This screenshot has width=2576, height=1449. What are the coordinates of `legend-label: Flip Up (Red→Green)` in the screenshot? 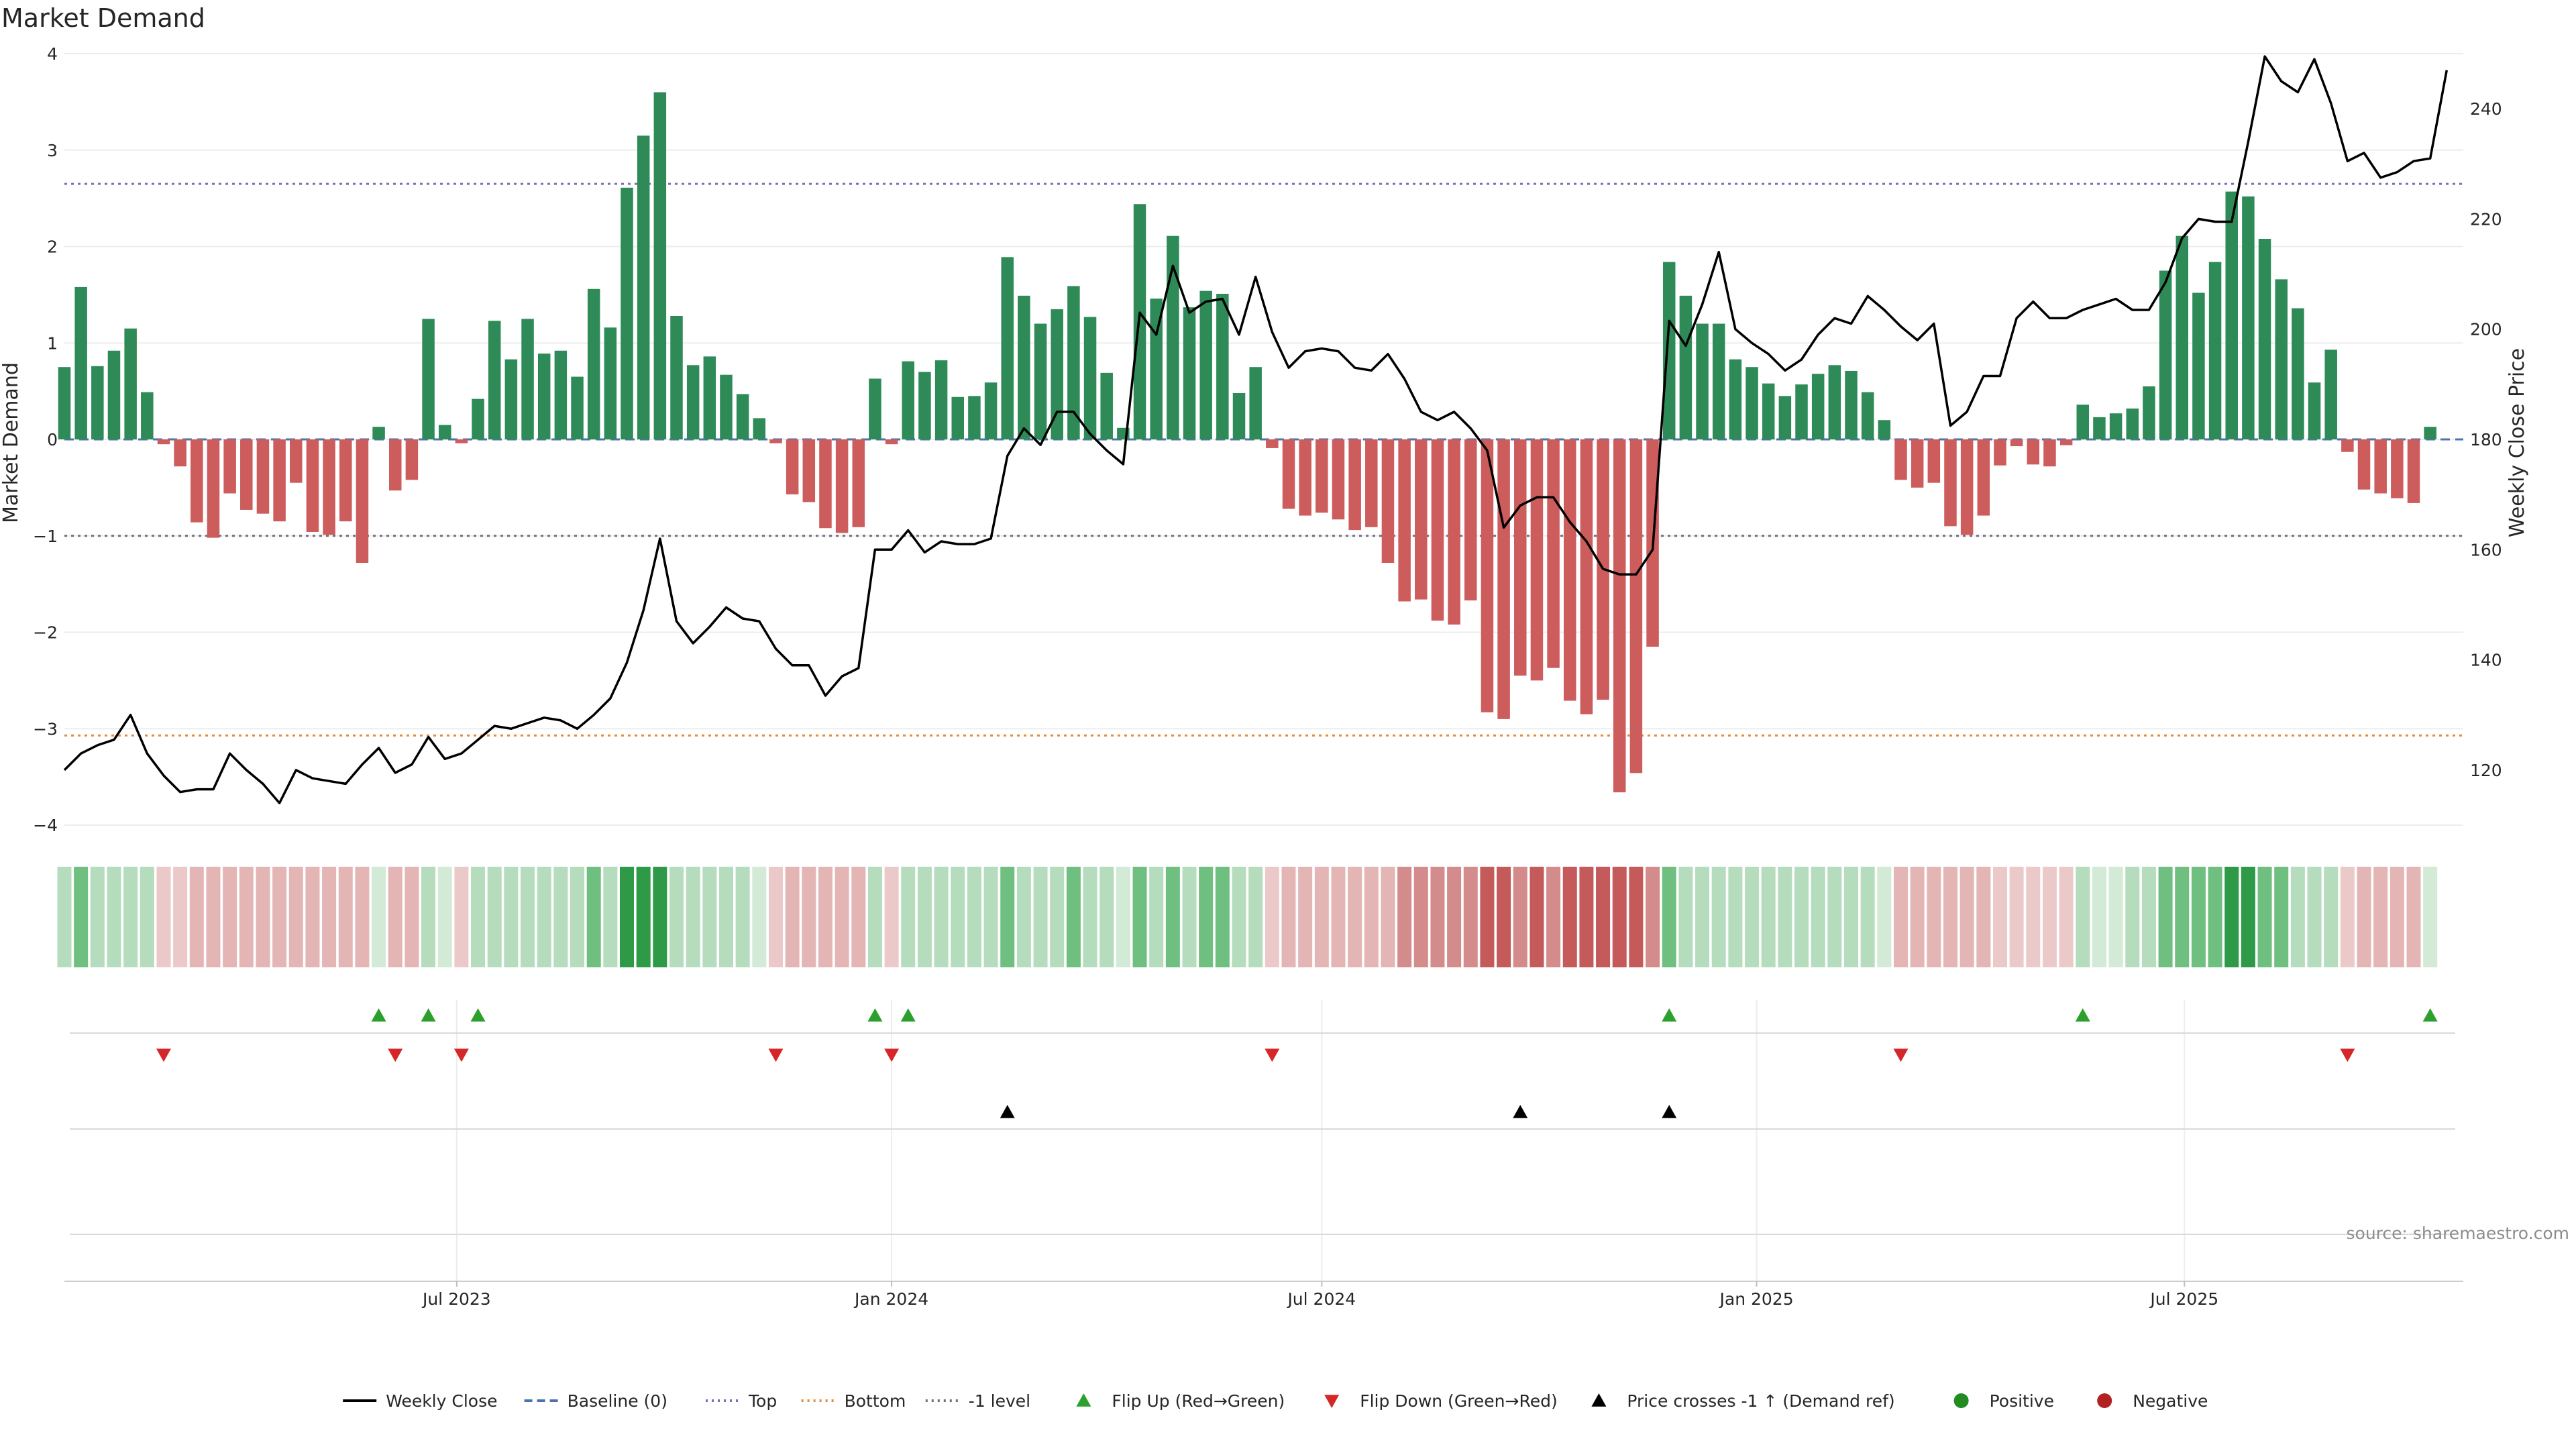 It's located at (1198, 1401).